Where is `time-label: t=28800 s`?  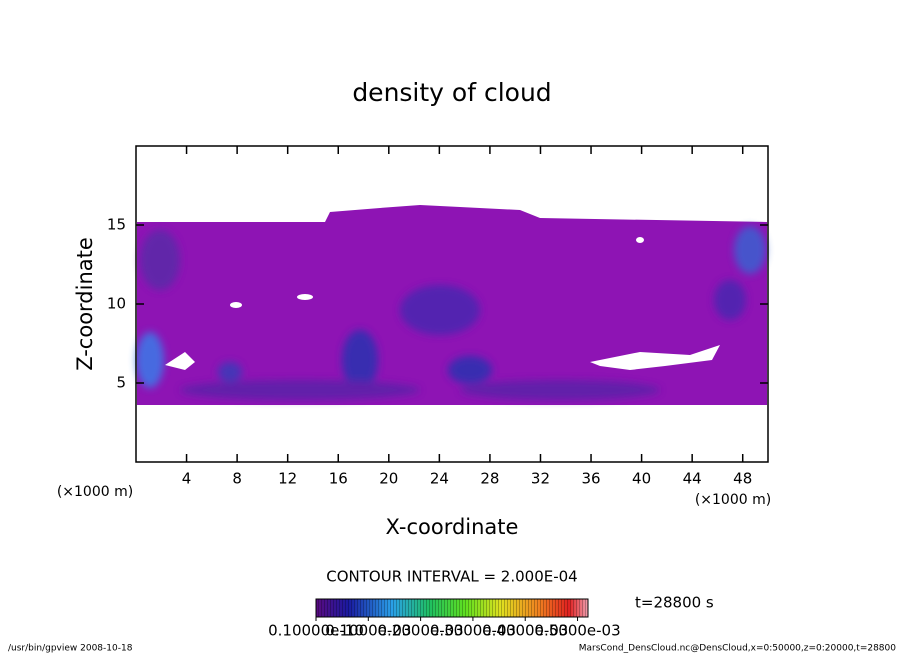 time-label: t=28800 s is located at coordinates (674, 603).